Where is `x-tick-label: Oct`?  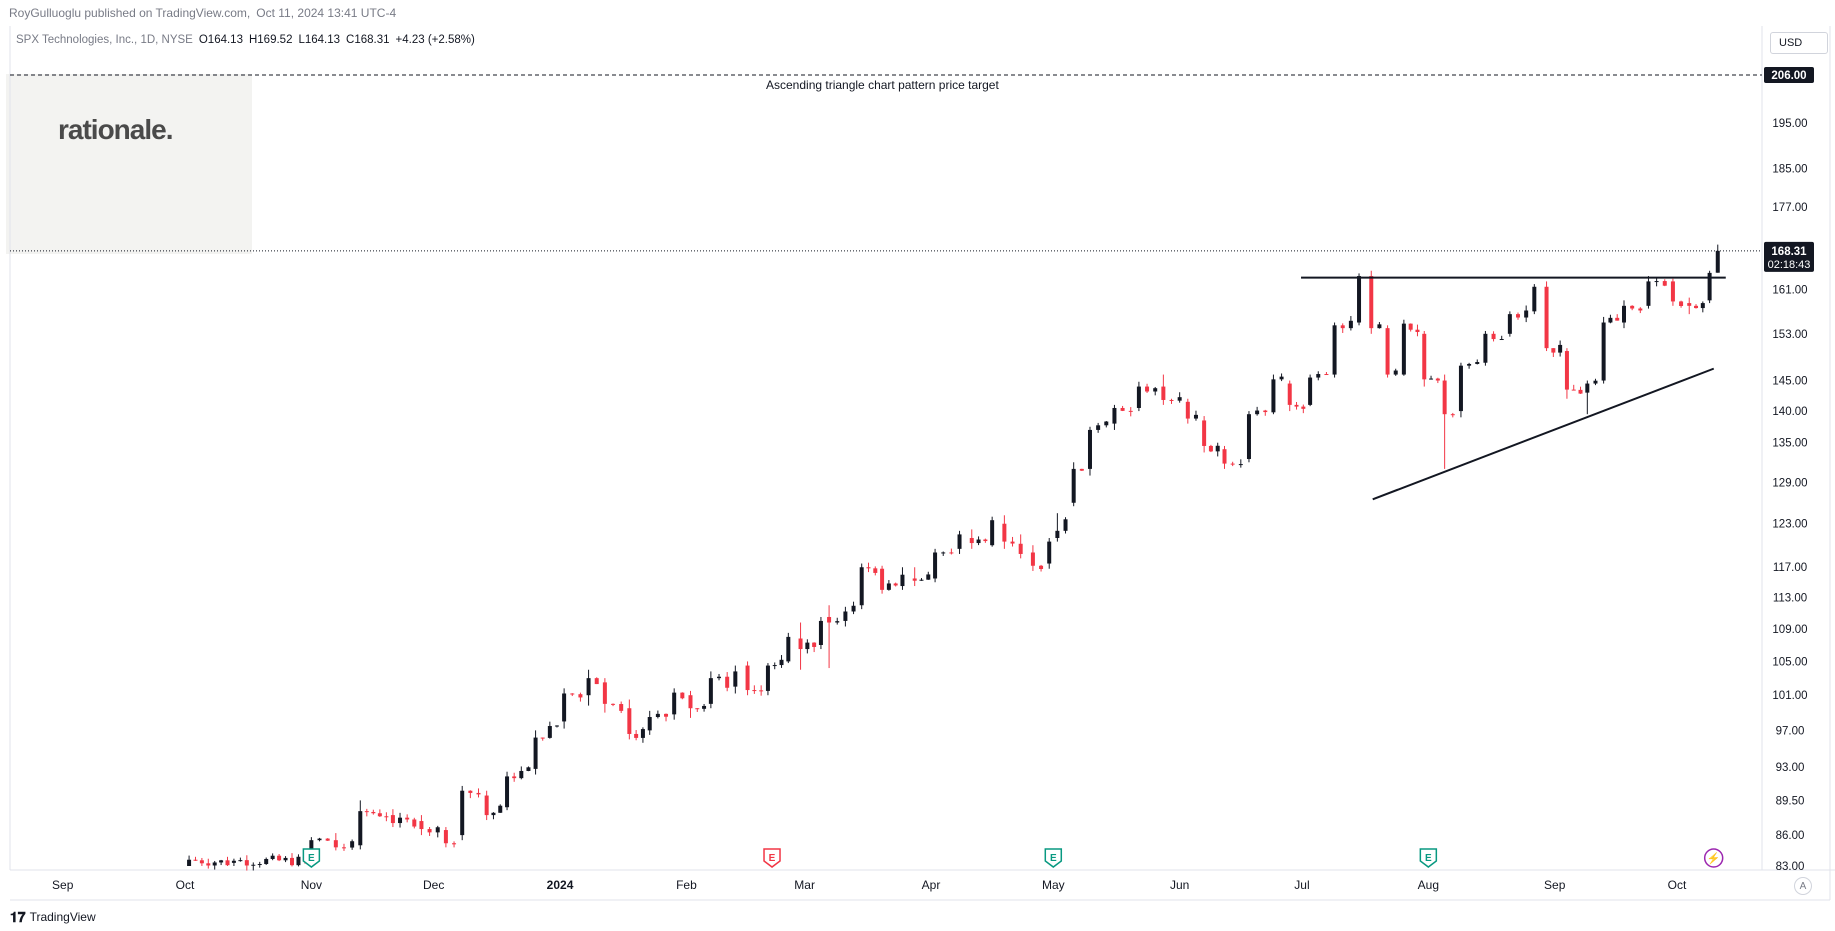 x-tick-label: Oct is located at coordinates (185, 885).